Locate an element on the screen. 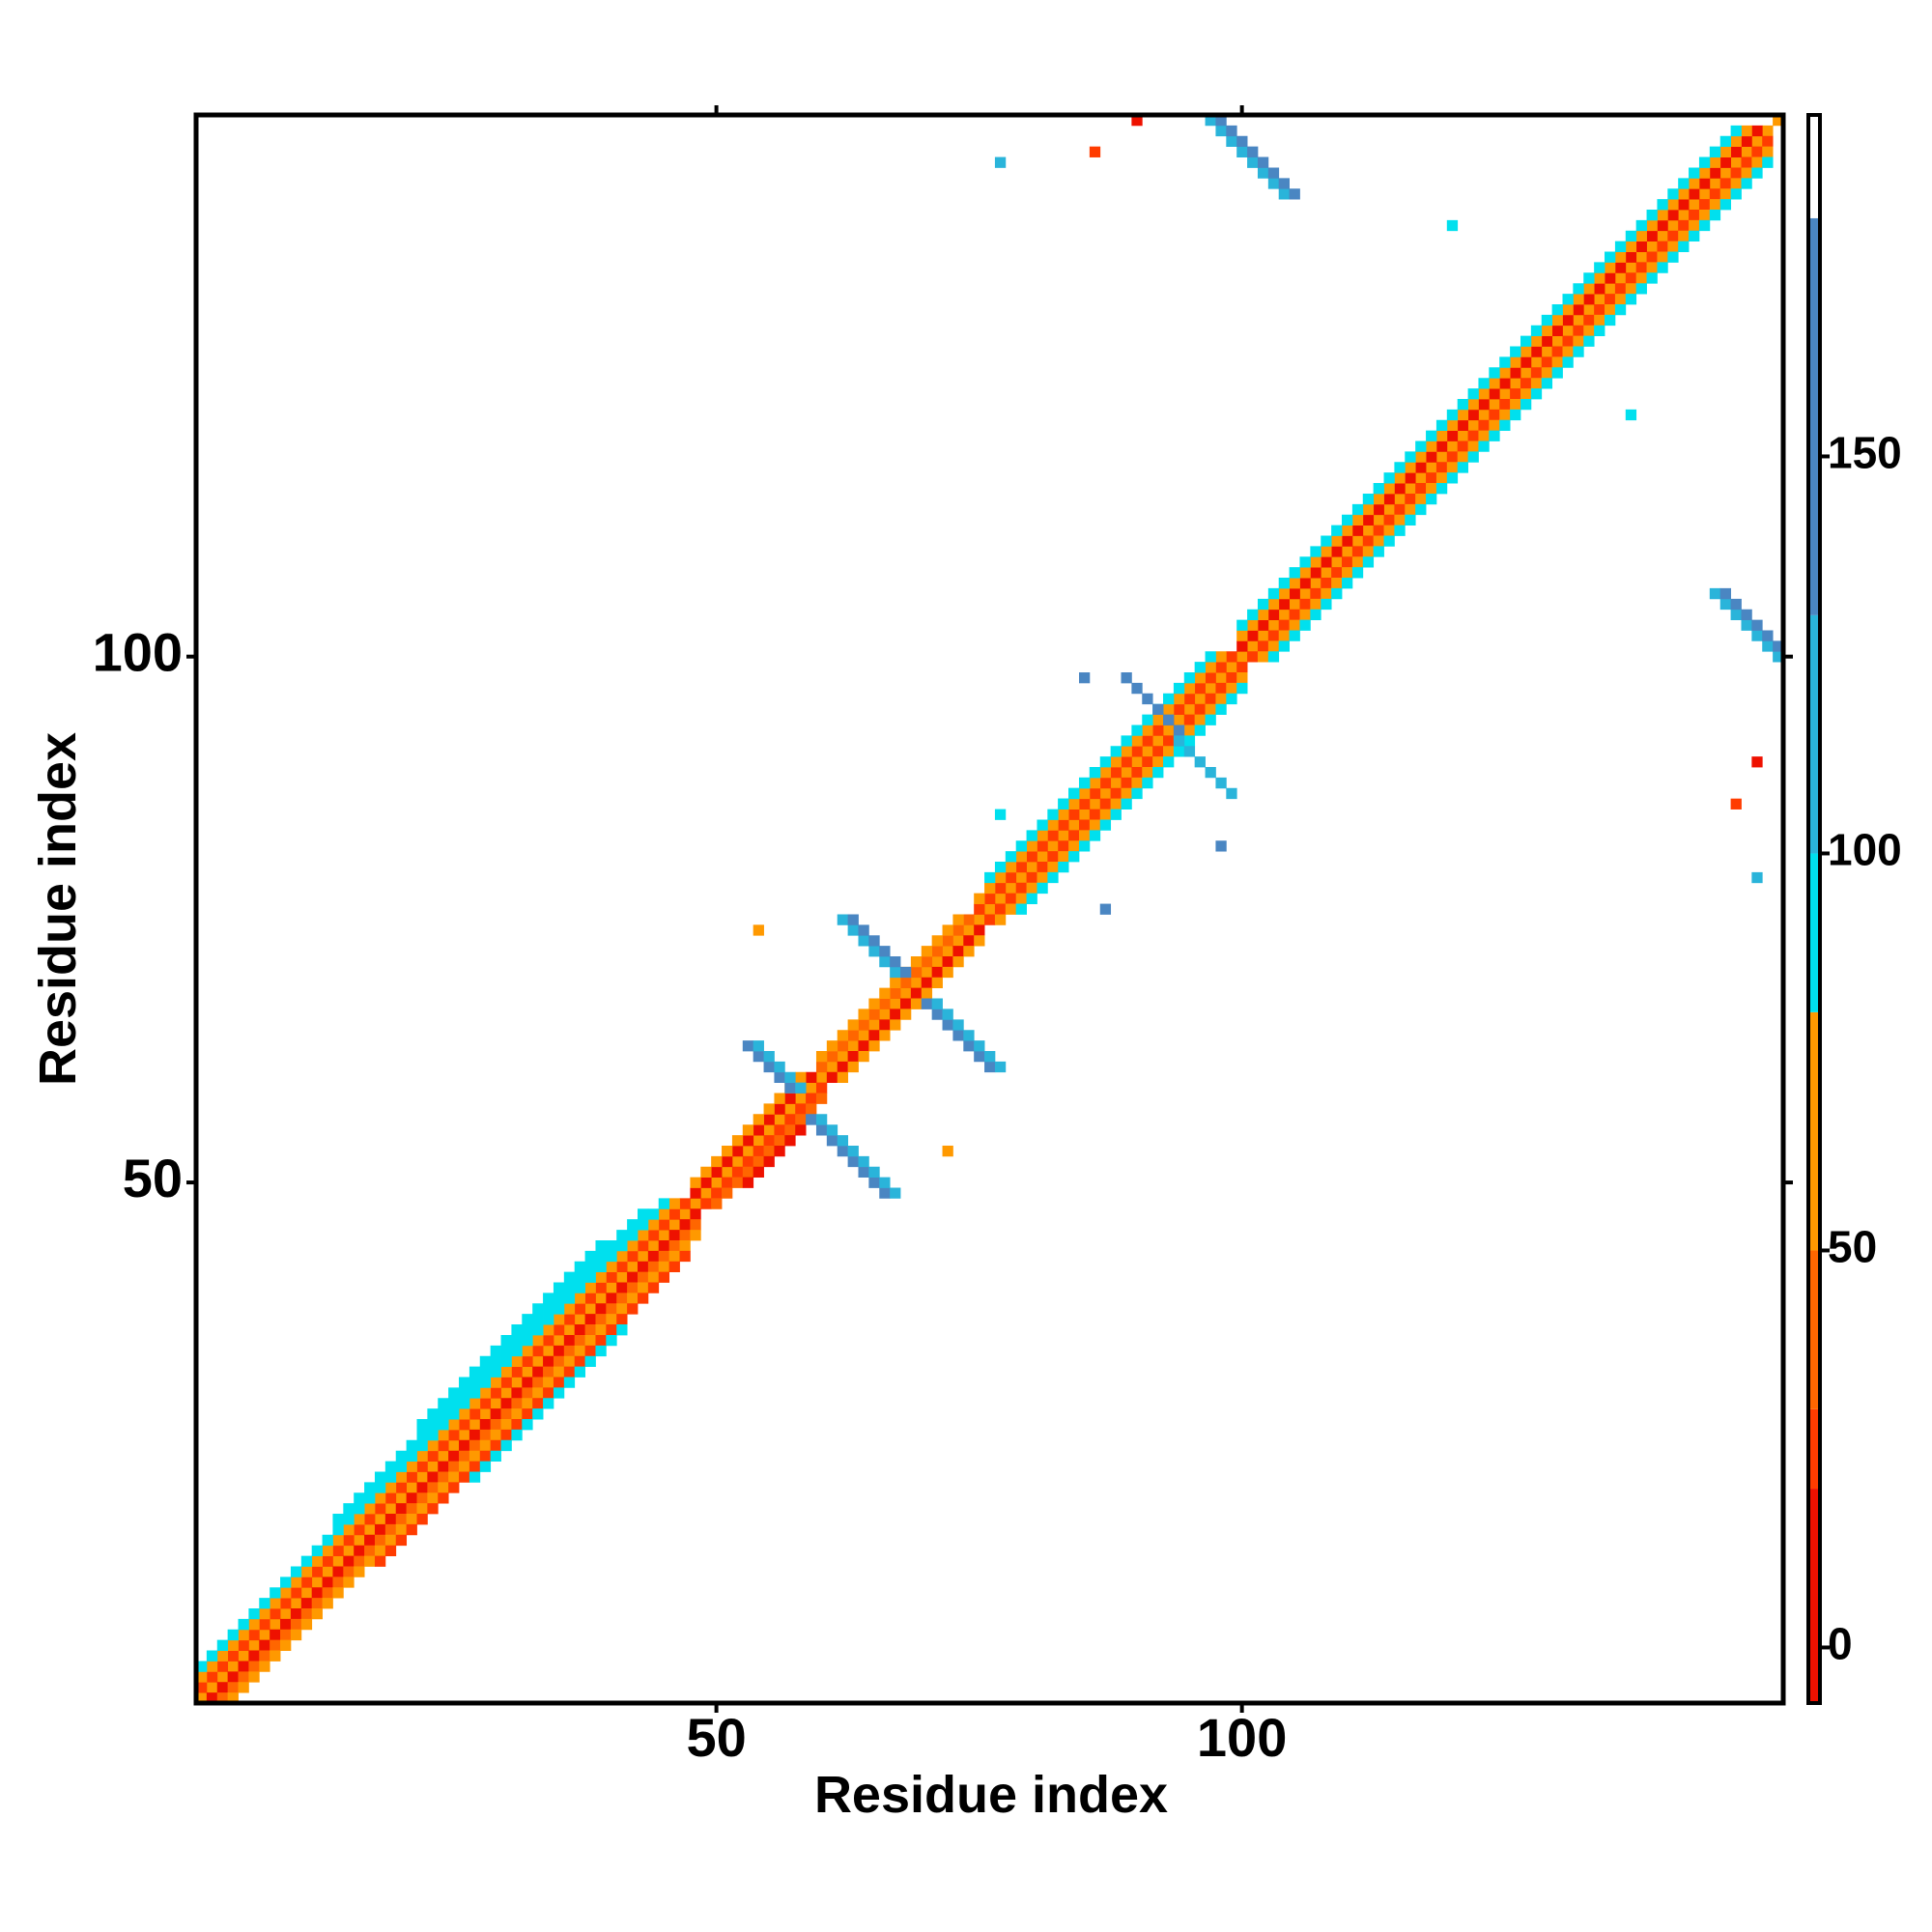 Image resolution: width=1932 pixels, height=1932 pixels. y-axis-title: Residue index is located at coordinates (58, 909).